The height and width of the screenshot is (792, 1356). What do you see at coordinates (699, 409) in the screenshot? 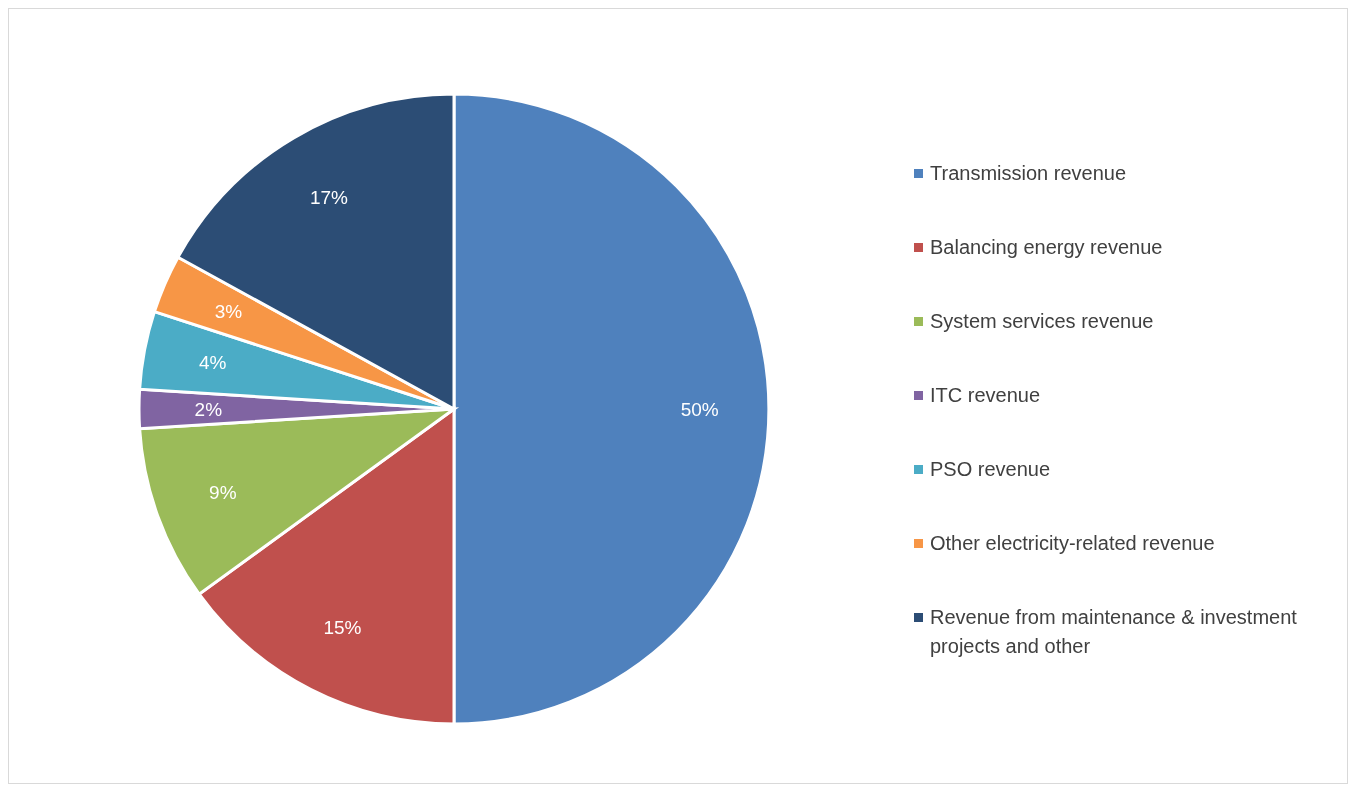
I see `data-label: 50%` at bounding box center [699, 409].